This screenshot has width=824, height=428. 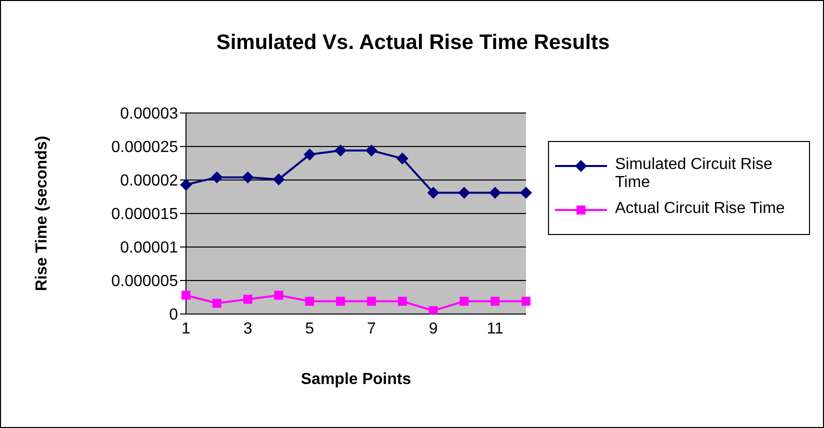 What do you see at coordinates (42, 214) in the screenshot?
I see `y-axis-title: Rise Time (seconds)` at bounding box center [42, 214].